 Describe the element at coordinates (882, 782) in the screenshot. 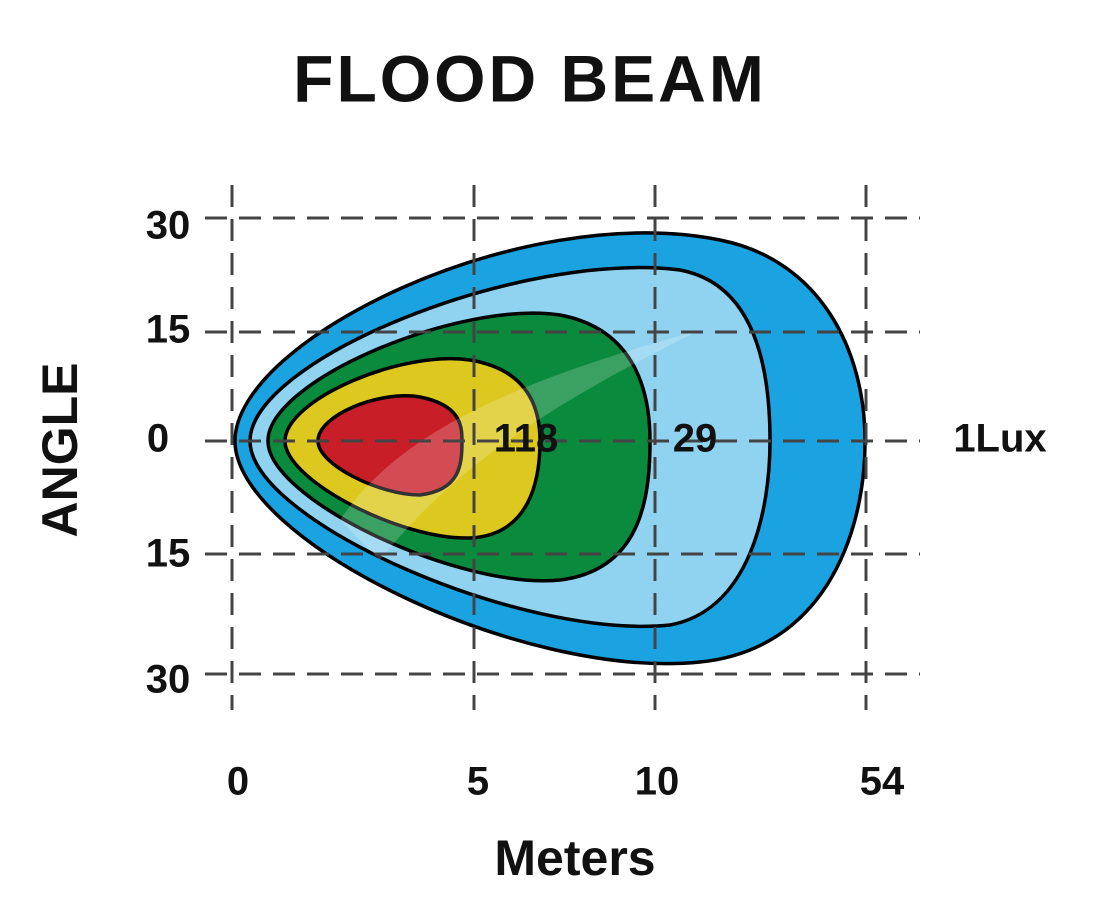

I see `x-label: 54` at that location.